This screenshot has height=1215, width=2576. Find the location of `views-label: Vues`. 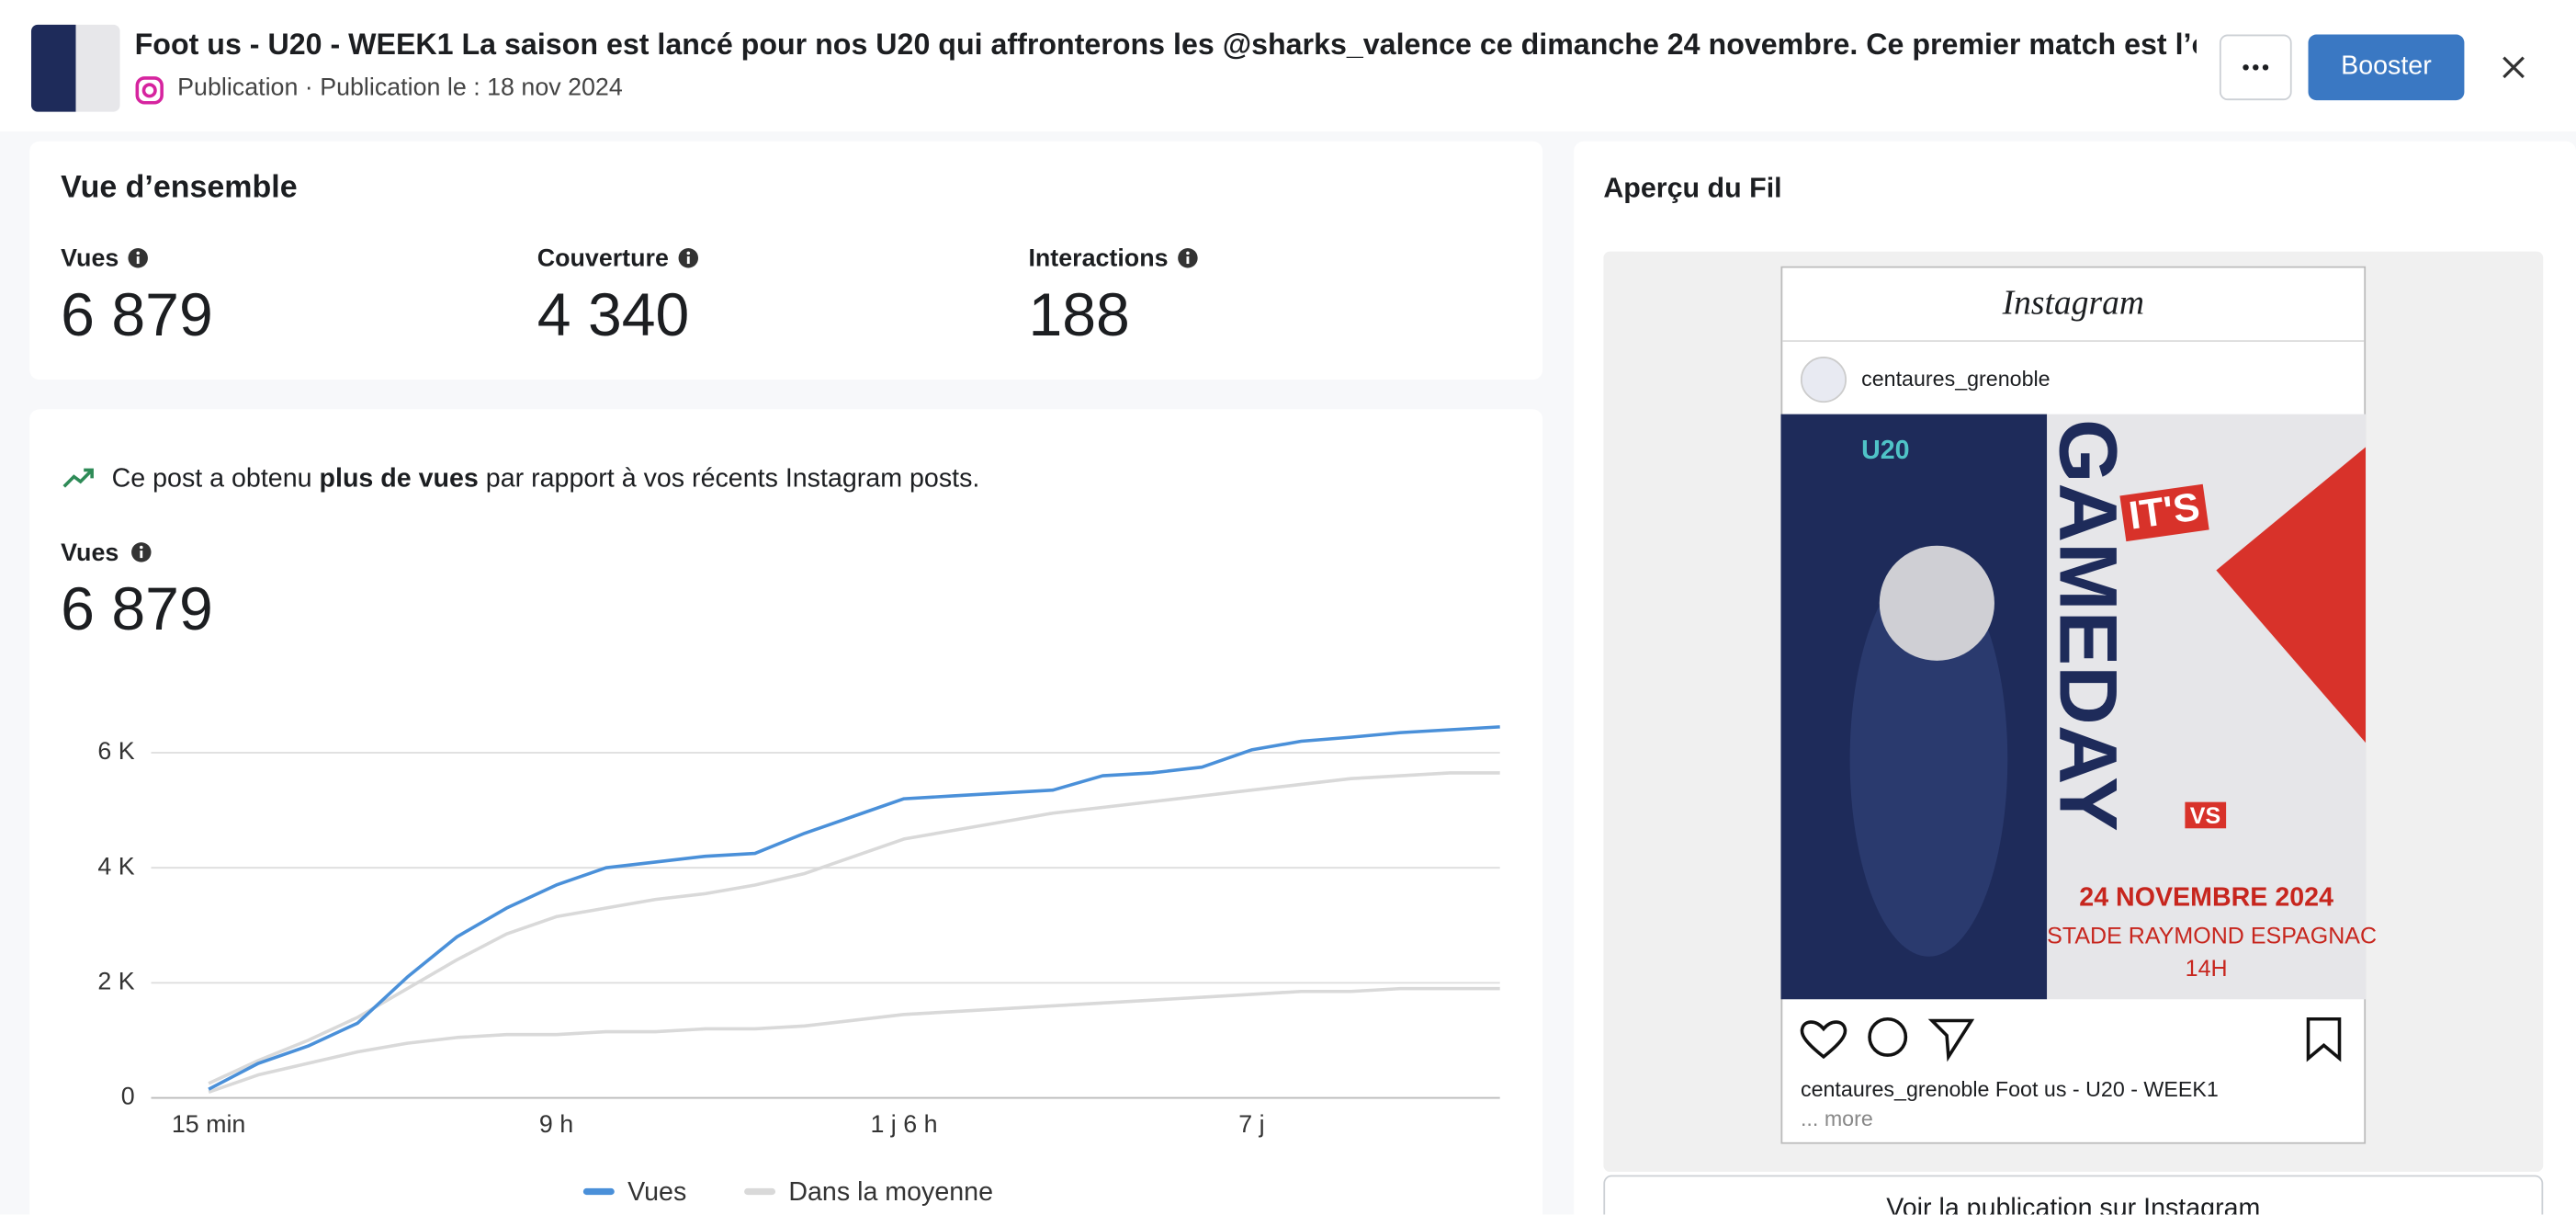

views-label: Vues is located at coordinates (90, 553).